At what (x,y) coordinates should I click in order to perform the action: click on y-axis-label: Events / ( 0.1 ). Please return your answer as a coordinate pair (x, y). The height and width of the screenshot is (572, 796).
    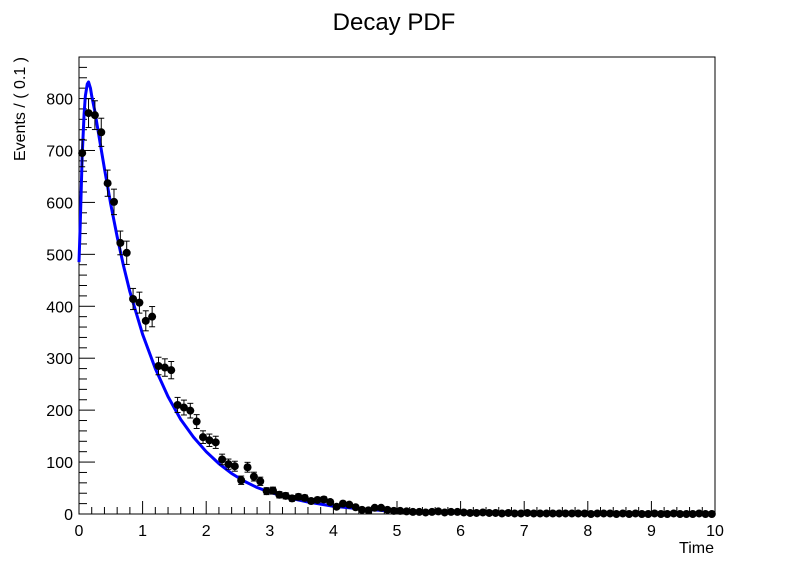
    Looking at the image, I should click on (20, 109).